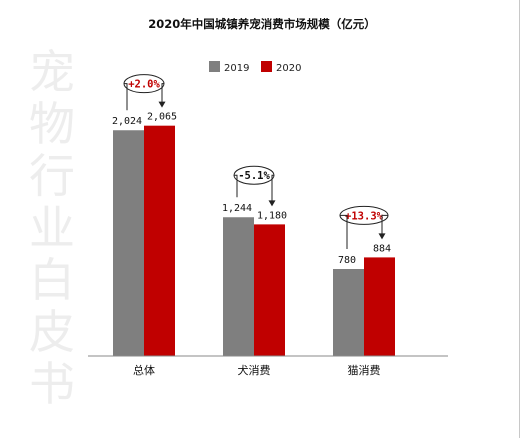 The image size is (523, 438). I want to click on watermark-char: 皮, so click(52, 332).